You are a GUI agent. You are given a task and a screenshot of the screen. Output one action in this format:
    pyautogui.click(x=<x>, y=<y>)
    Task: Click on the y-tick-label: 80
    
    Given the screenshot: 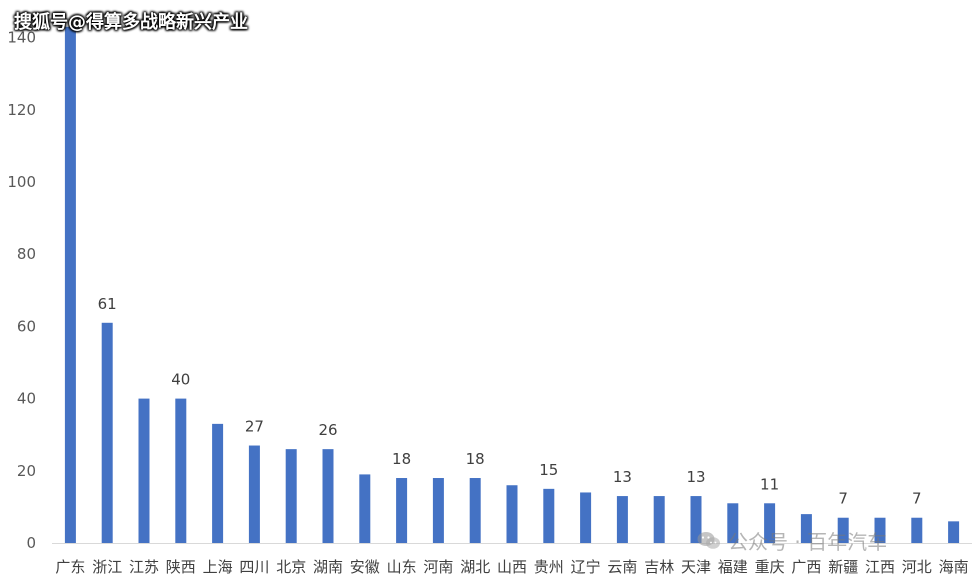 What is the action you would take?
    pyautogui.click(x=26, y=254)
    